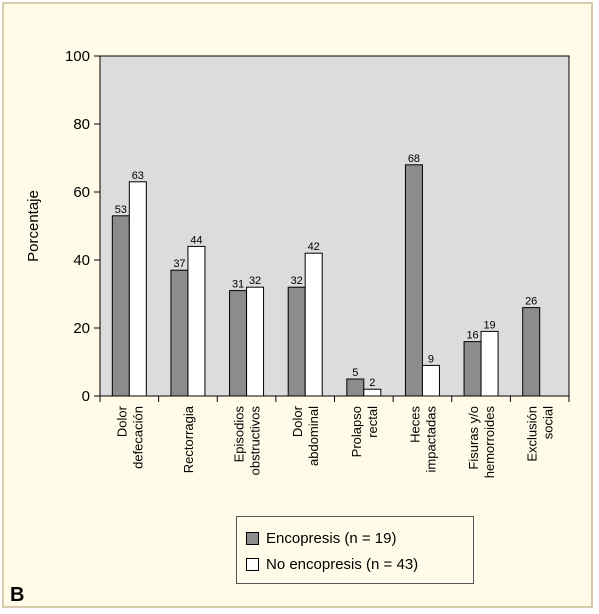 This screenshot has height=614, width=599. Describe the element at coordinates (356, 431) in the screenshot. I see `x-tick-label: Prolapso` at that location.